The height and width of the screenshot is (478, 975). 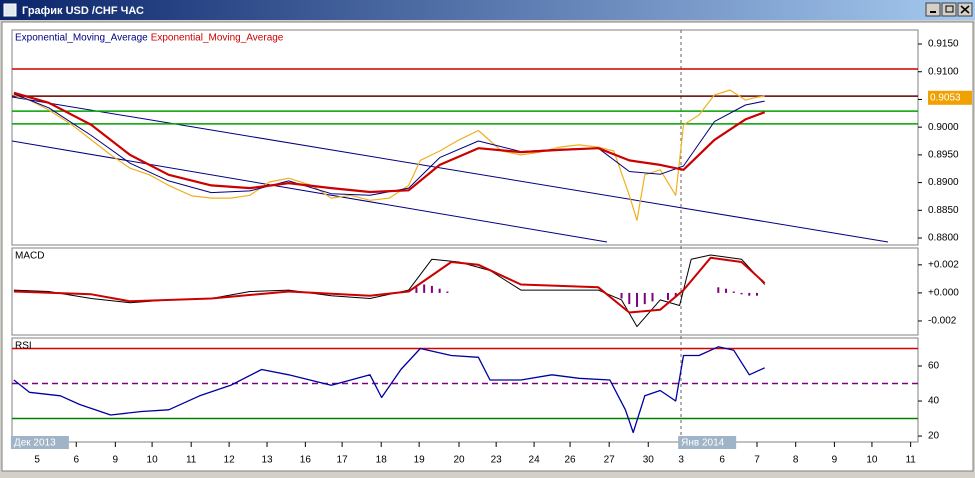 I want to click on last-price-box, so click(x=950, y=97).